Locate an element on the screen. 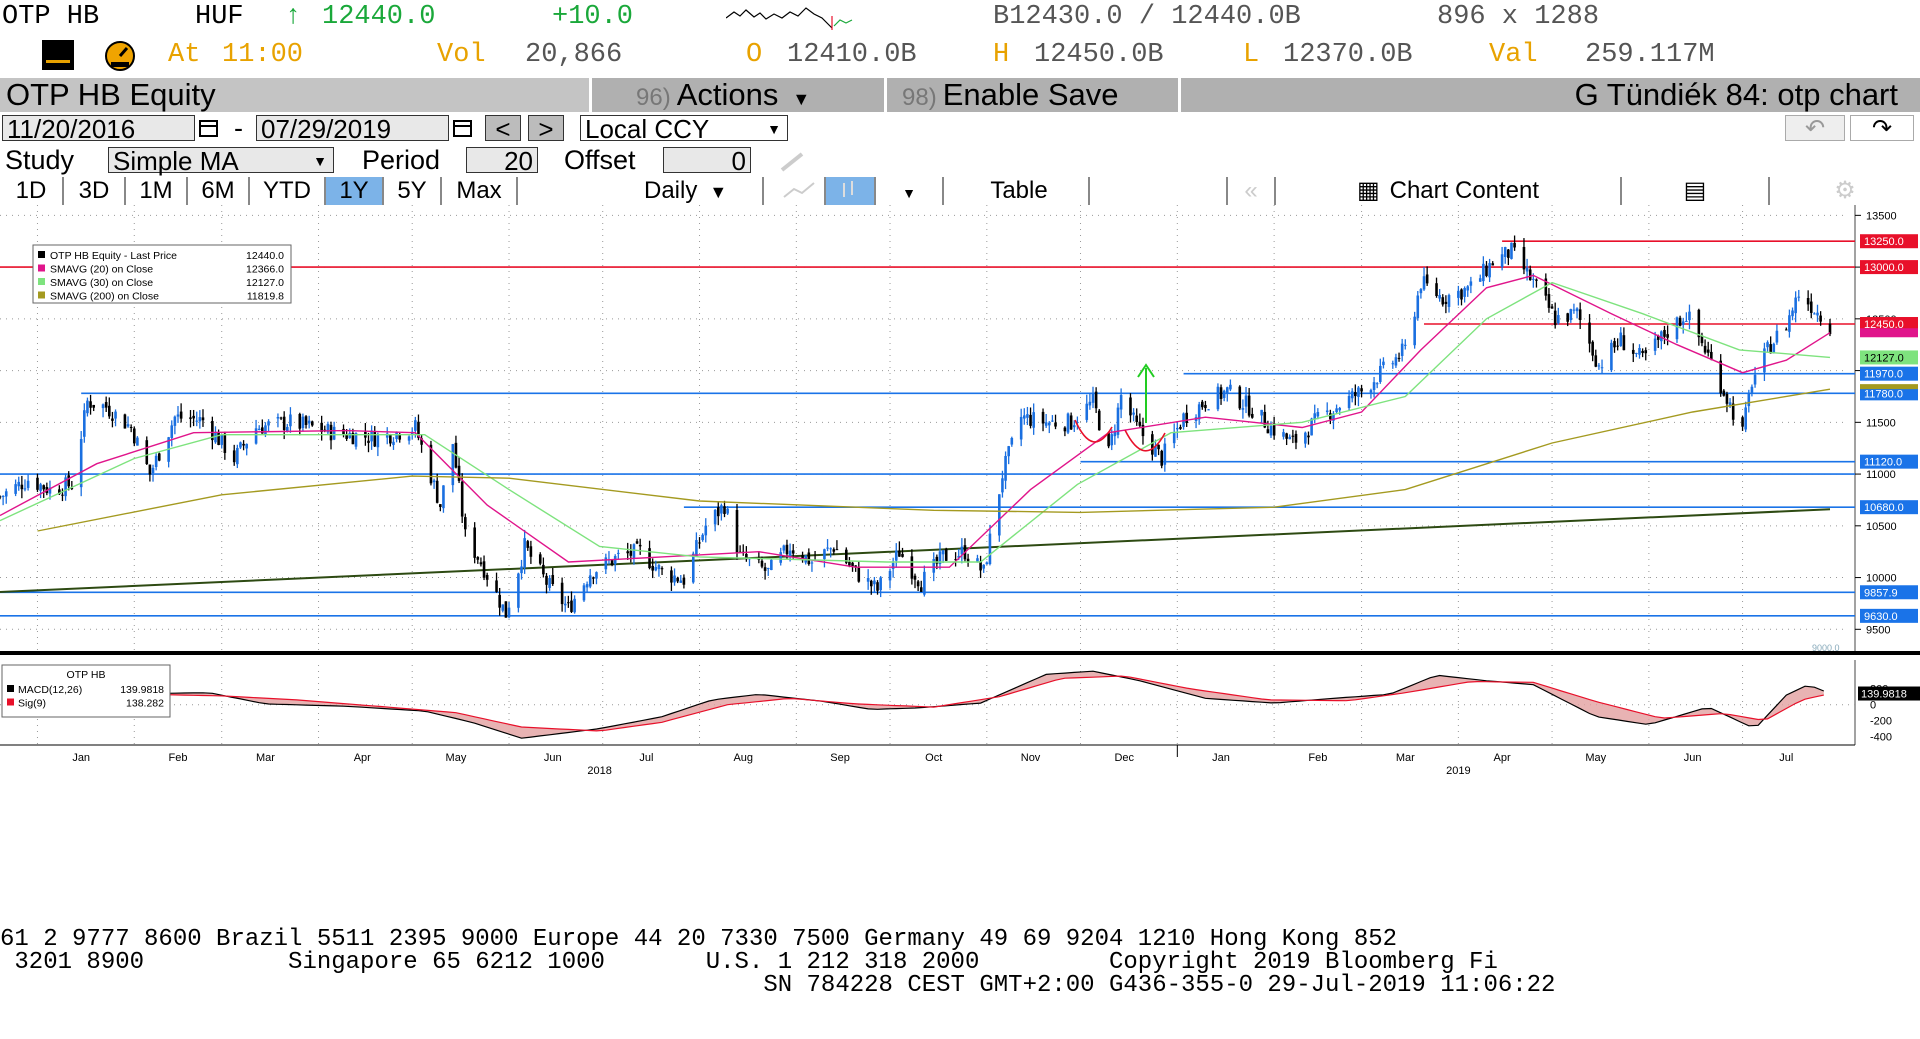 Image resolution: width=1920 pixels, height=1039 pixels. level-tag-label: 11780.0 is located at coordinates (1883, 394).